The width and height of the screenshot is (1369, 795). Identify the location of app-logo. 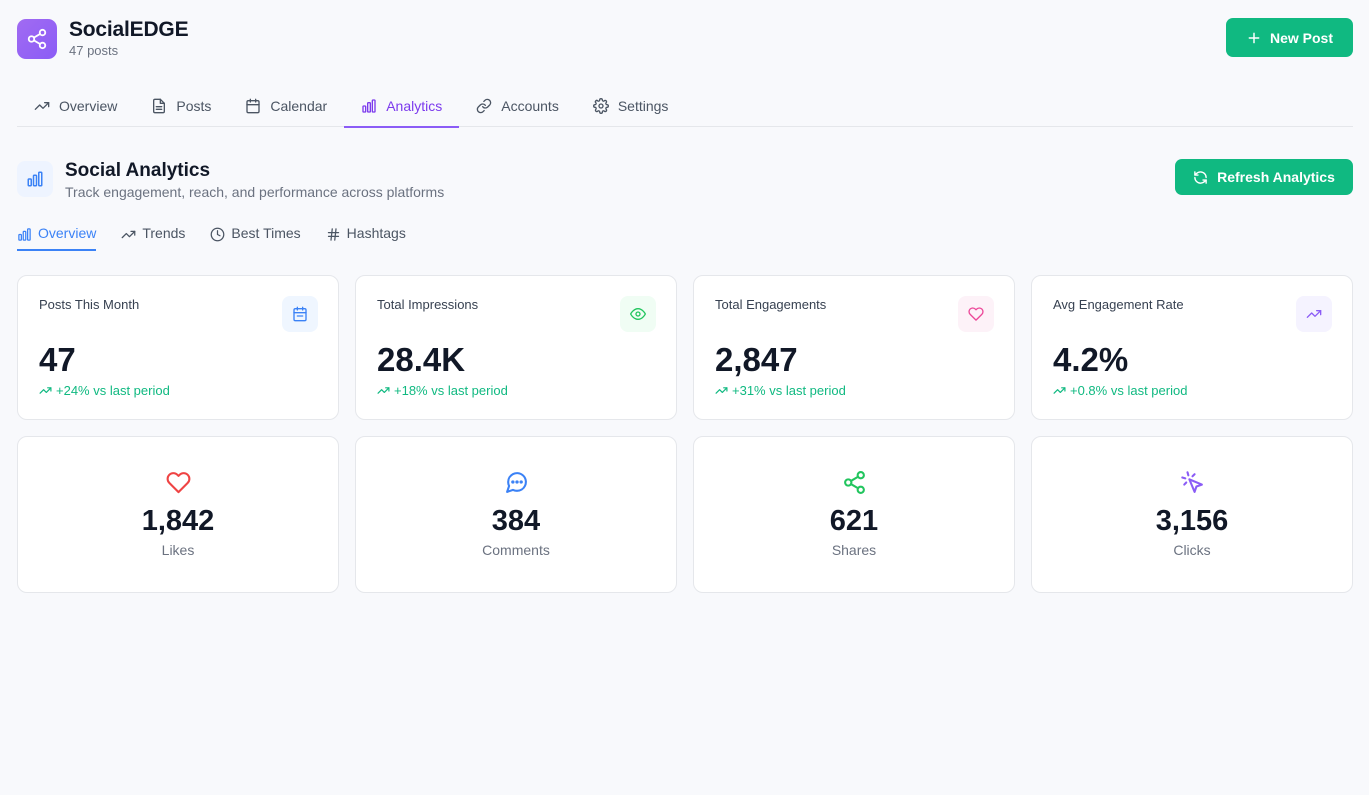
(37, 38).